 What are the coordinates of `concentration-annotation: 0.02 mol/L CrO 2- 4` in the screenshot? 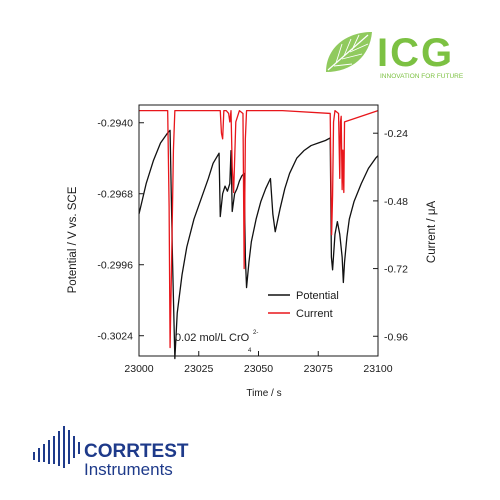 It's located at (216, 342).